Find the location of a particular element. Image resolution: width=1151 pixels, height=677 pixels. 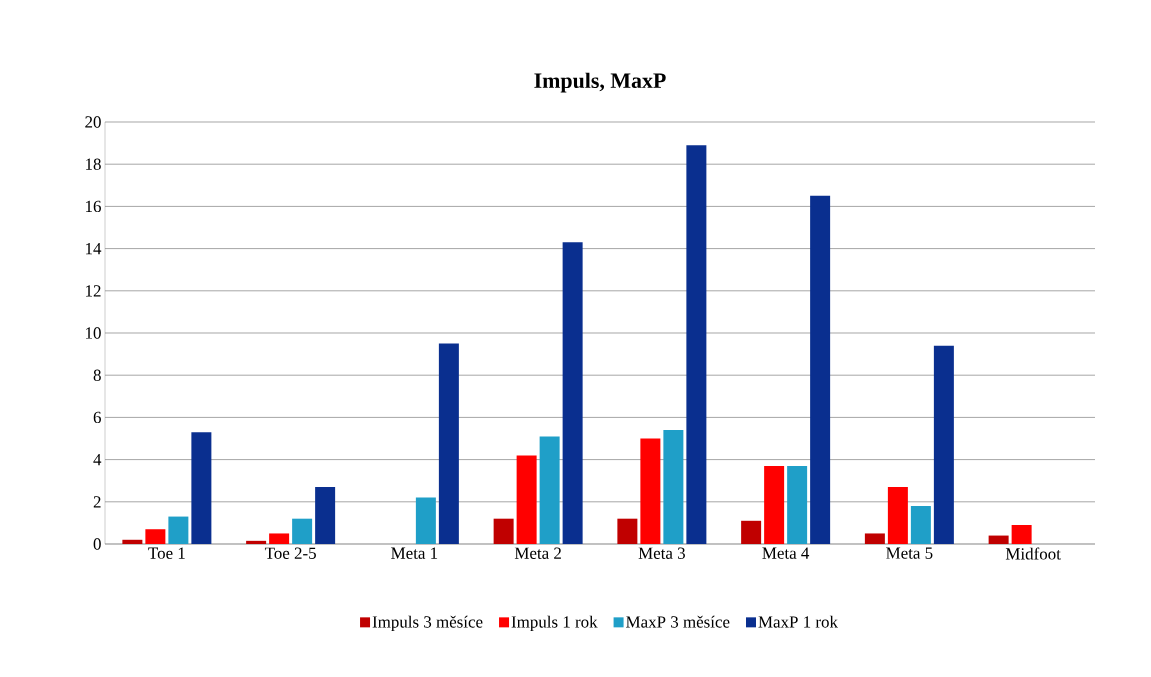

x-tick-label: Meta 3 is located at coordinates (661, 553).